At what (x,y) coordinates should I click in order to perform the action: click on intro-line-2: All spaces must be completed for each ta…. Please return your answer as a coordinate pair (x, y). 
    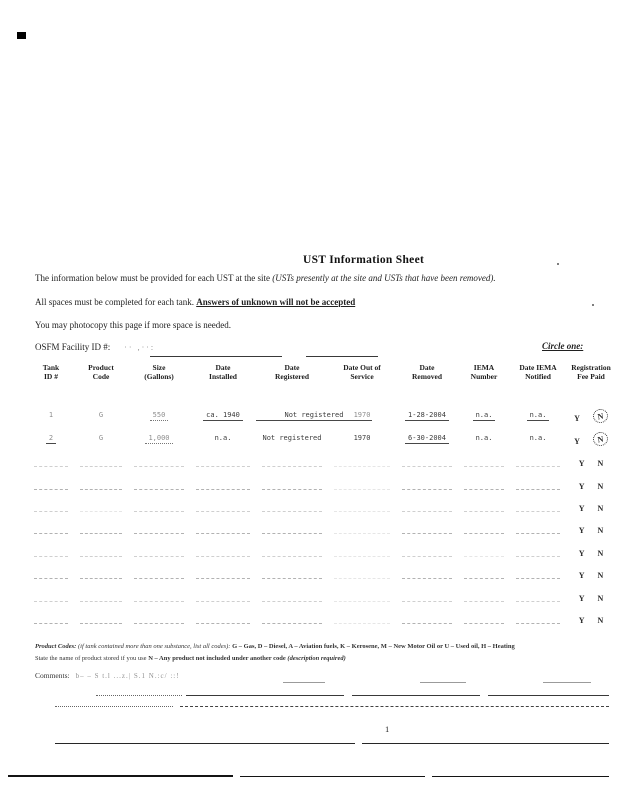
    Looking at the image, I should click on (322, 302).